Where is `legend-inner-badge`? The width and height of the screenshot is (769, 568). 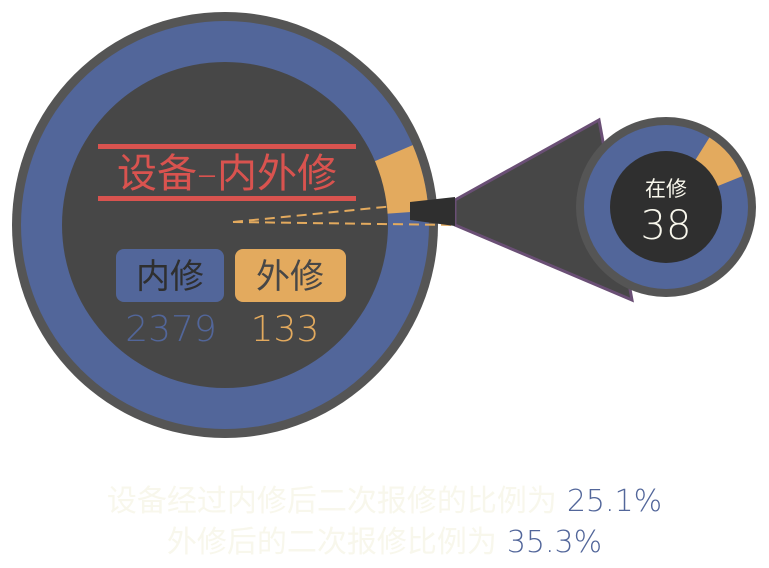
legend-inner-badge is located at coordinates (170, 275).